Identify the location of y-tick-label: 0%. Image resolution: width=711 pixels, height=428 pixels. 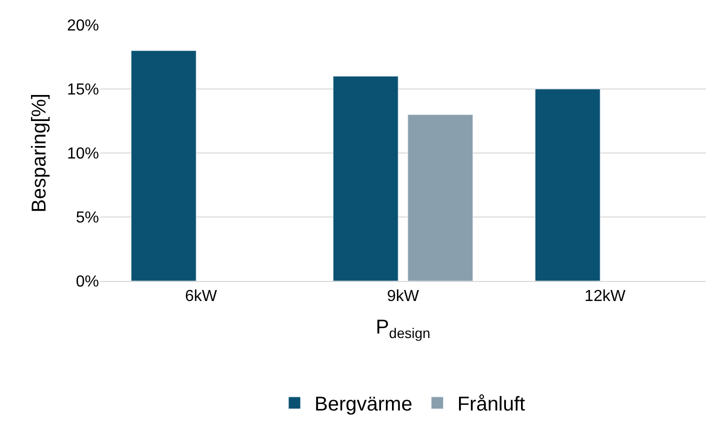
(87, 282).